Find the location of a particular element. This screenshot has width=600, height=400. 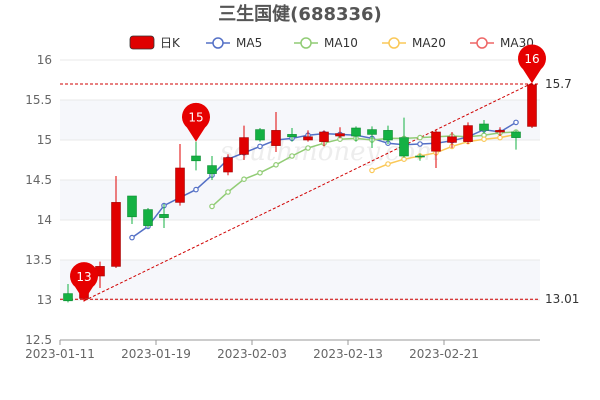

x-tick-label: 2023-01-19 is located at coordinates (156, 354).